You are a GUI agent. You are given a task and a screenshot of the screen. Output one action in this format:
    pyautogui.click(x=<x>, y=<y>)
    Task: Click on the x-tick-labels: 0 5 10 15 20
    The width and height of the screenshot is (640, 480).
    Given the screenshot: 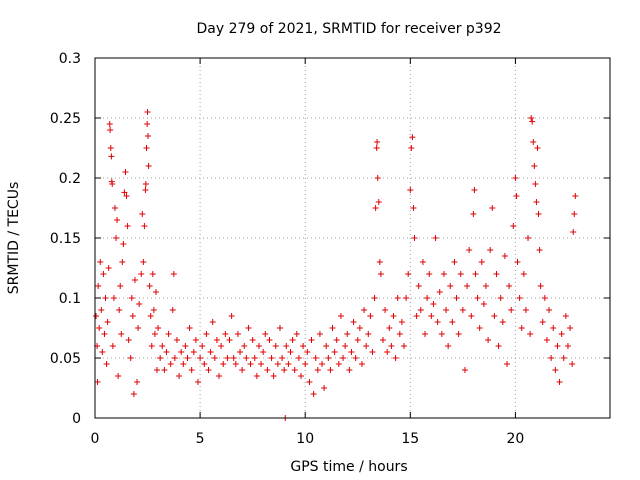 What is the action you would take?
    pyautogui.click(x=308, y=439)
    